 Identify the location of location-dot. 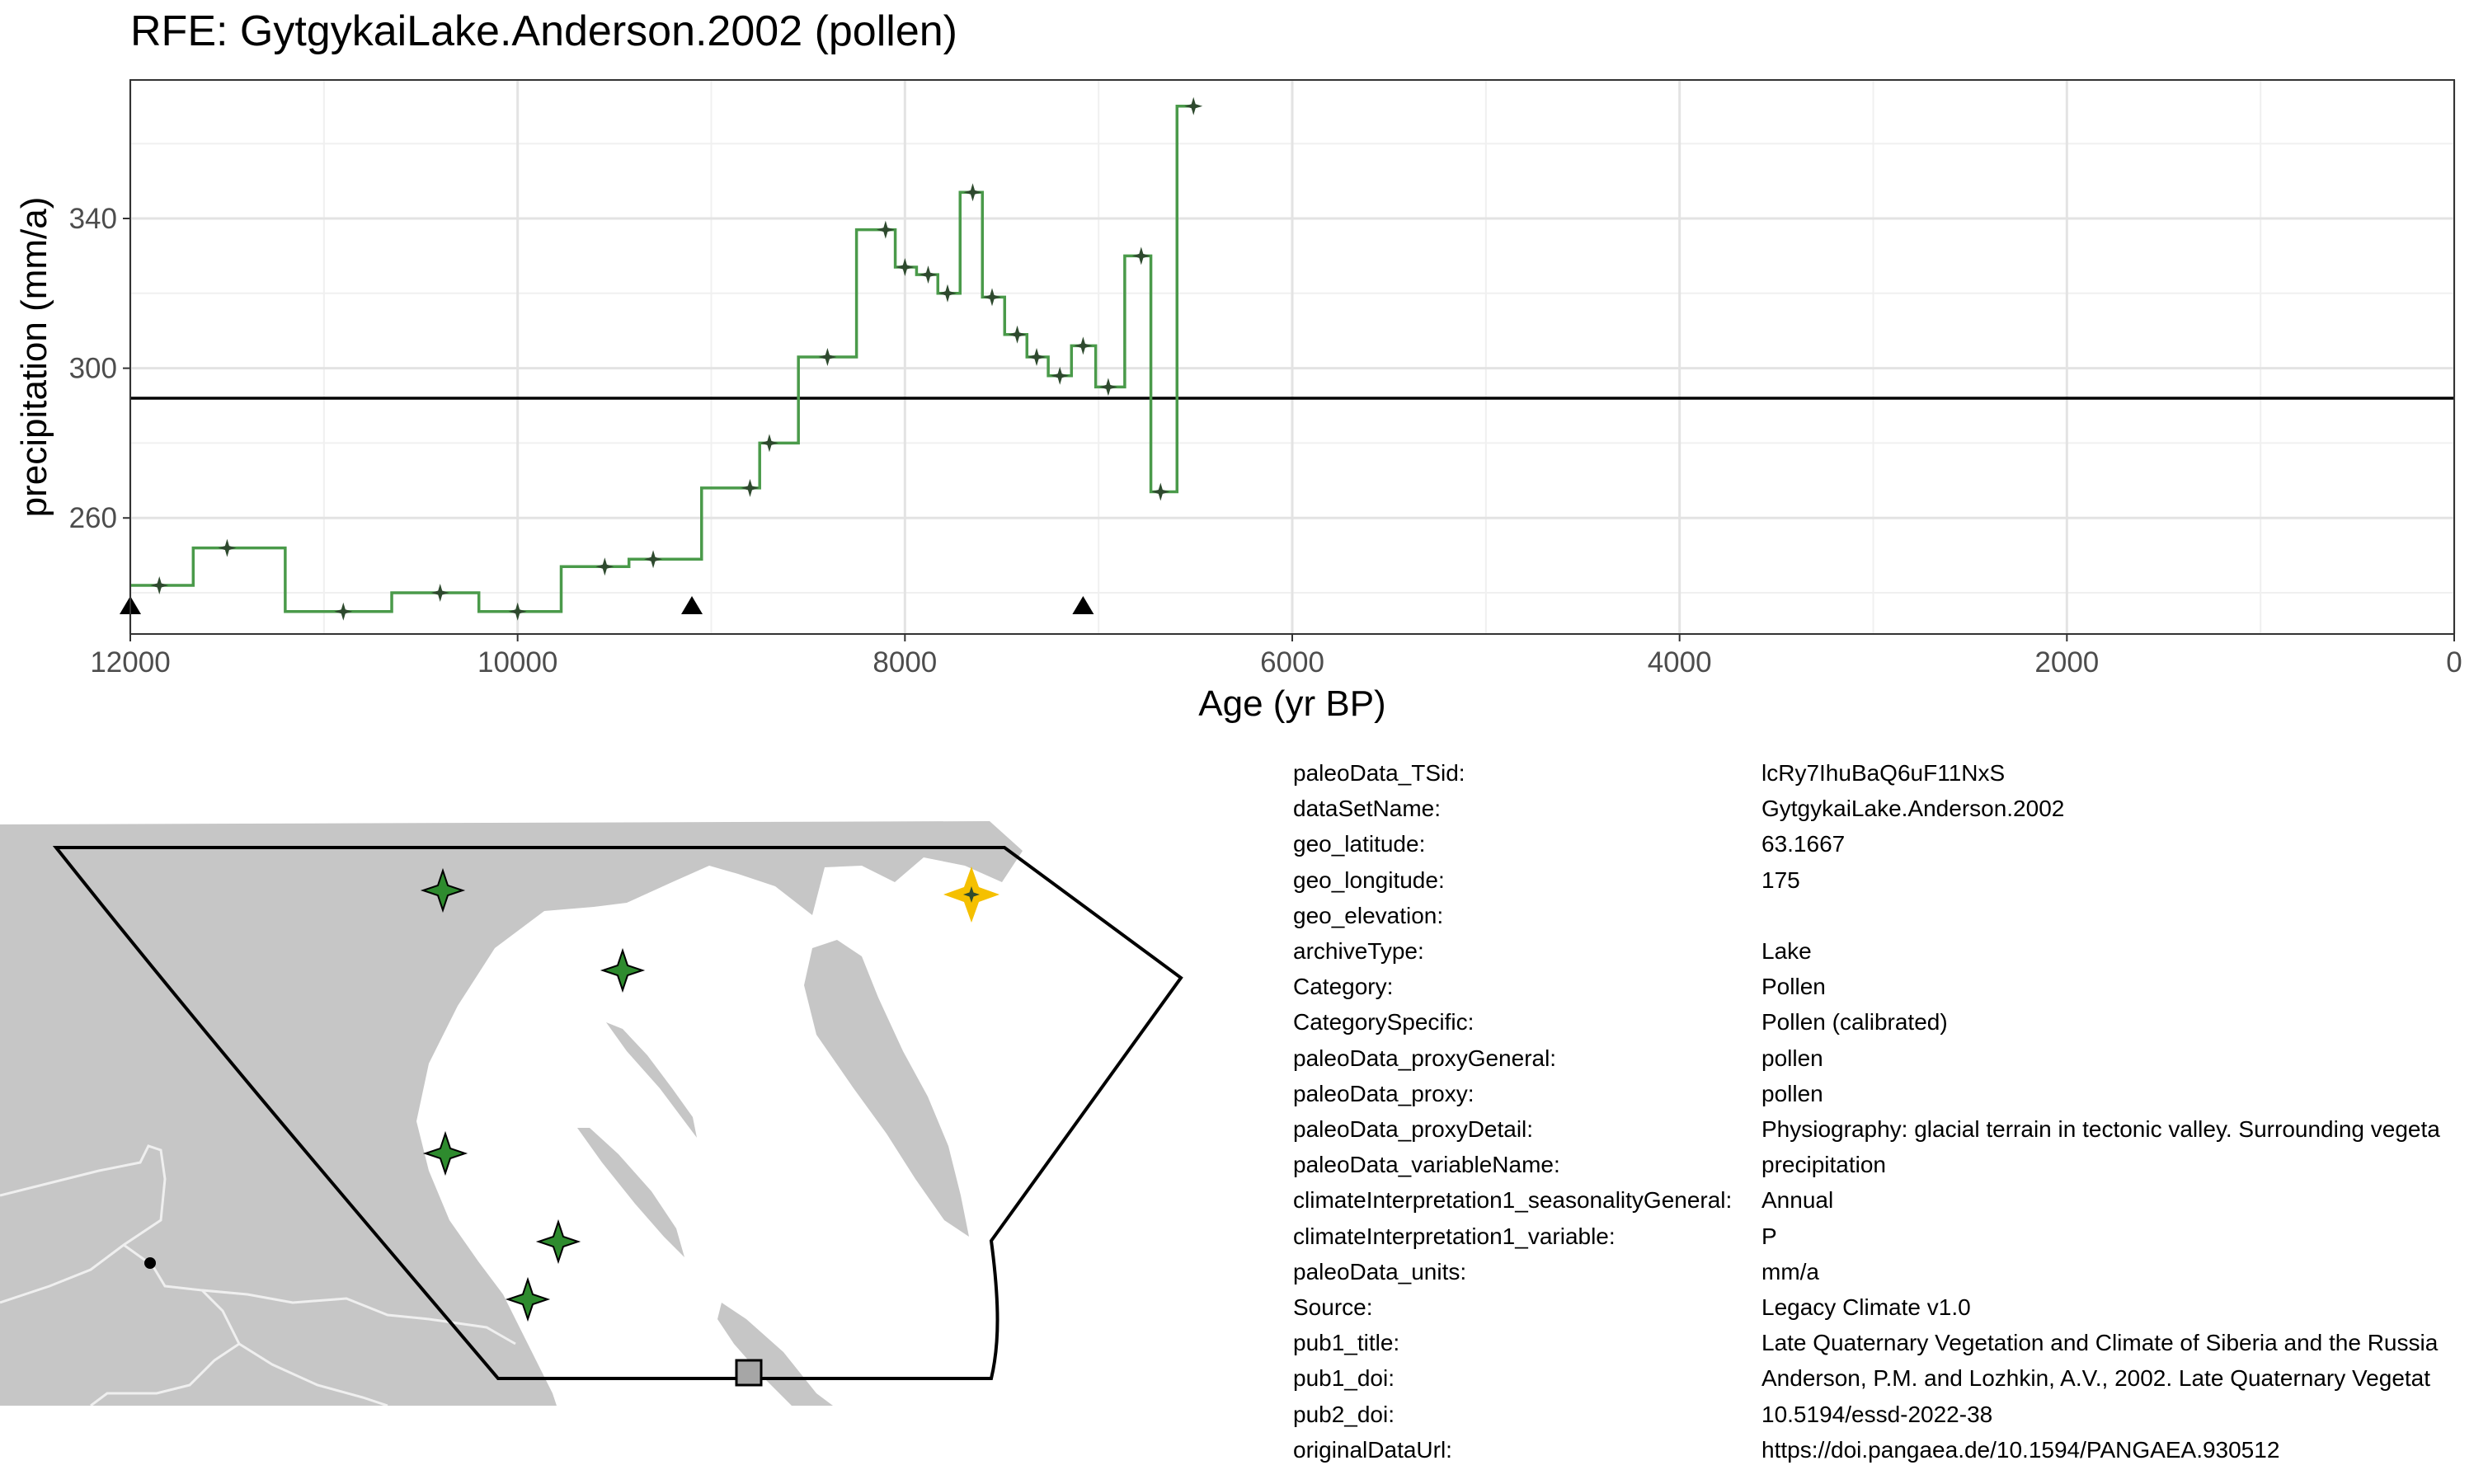
(150, 1263).